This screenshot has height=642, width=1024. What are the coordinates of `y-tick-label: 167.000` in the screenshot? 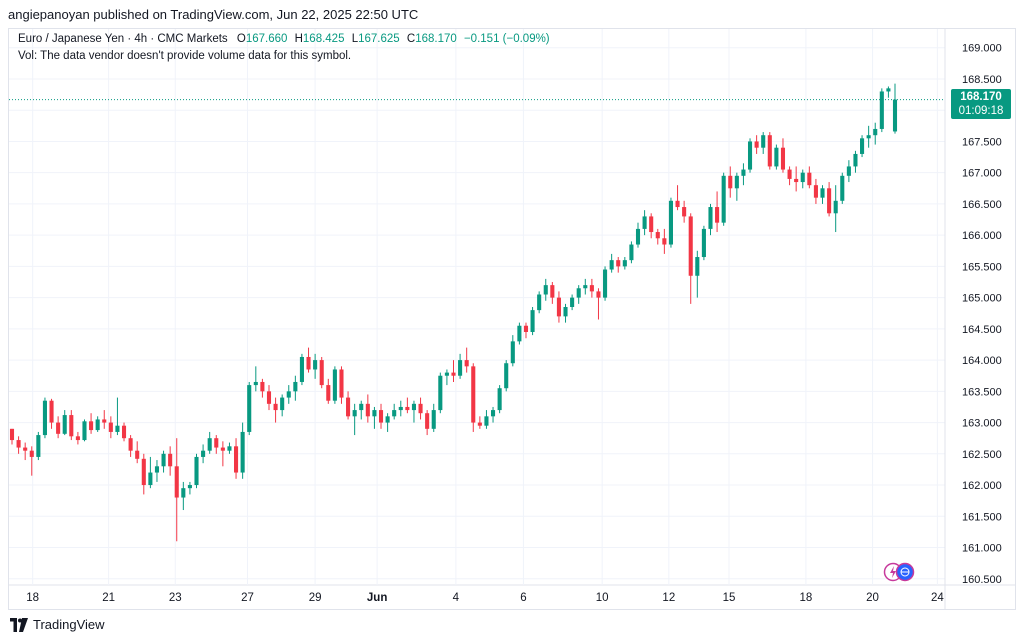 It's located at (982, 174).